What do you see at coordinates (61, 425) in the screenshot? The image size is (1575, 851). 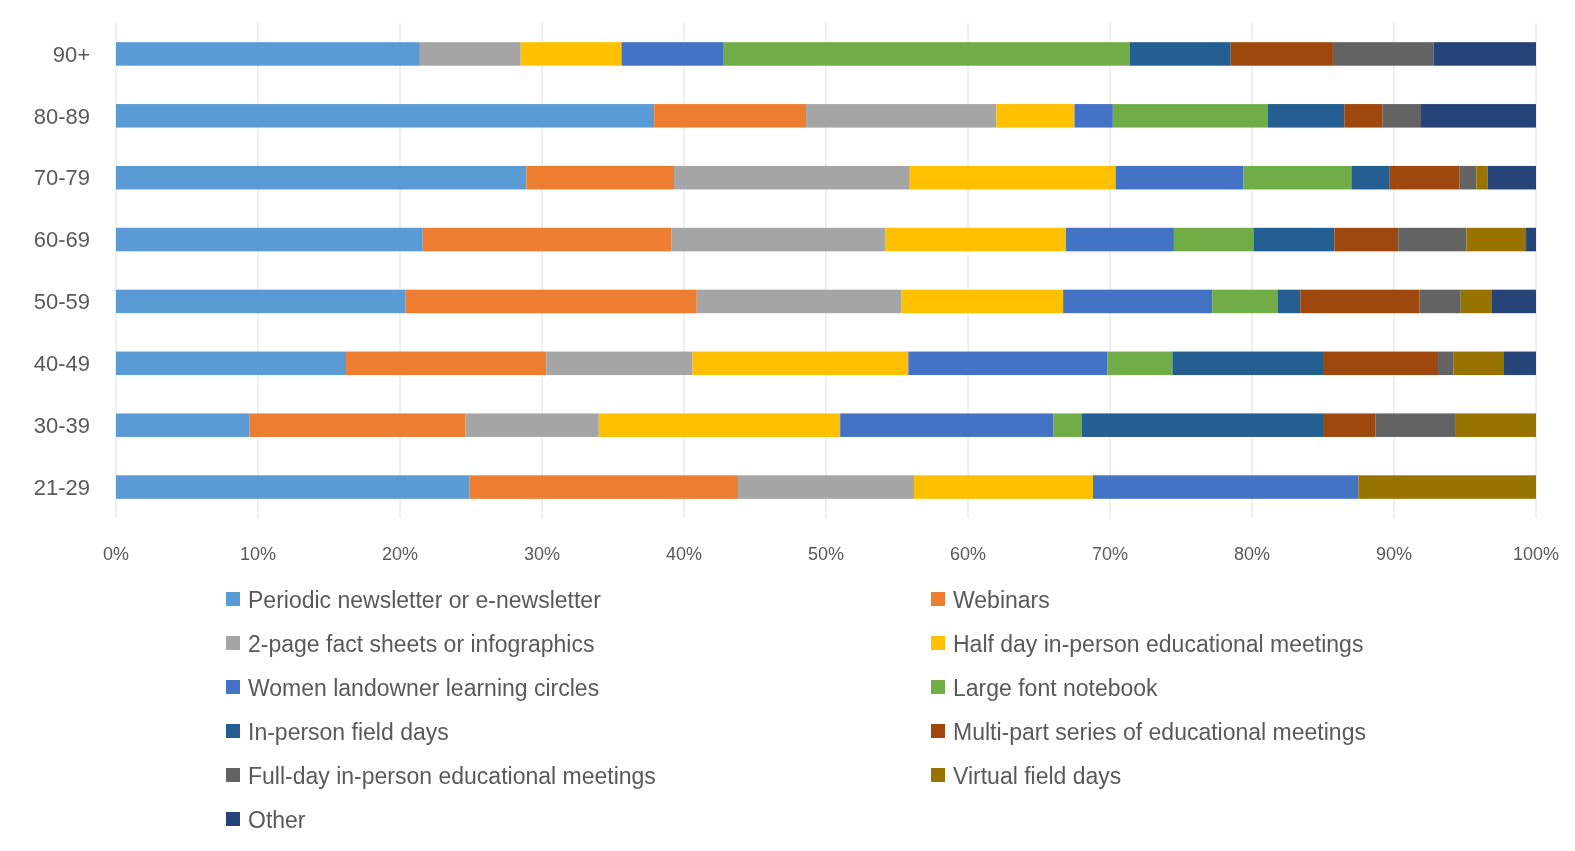 I see `y-tick-label: 30-39` at bounding box center [61, 425].